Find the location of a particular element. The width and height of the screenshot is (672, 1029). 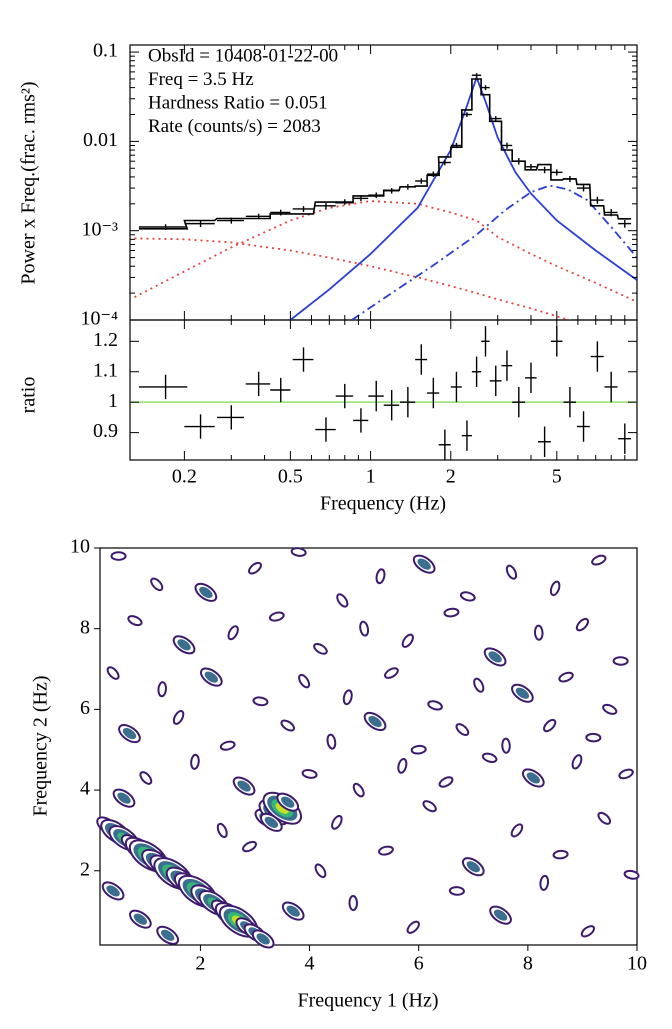

x-tick-label: 10 is located at coordinates (637, 964).